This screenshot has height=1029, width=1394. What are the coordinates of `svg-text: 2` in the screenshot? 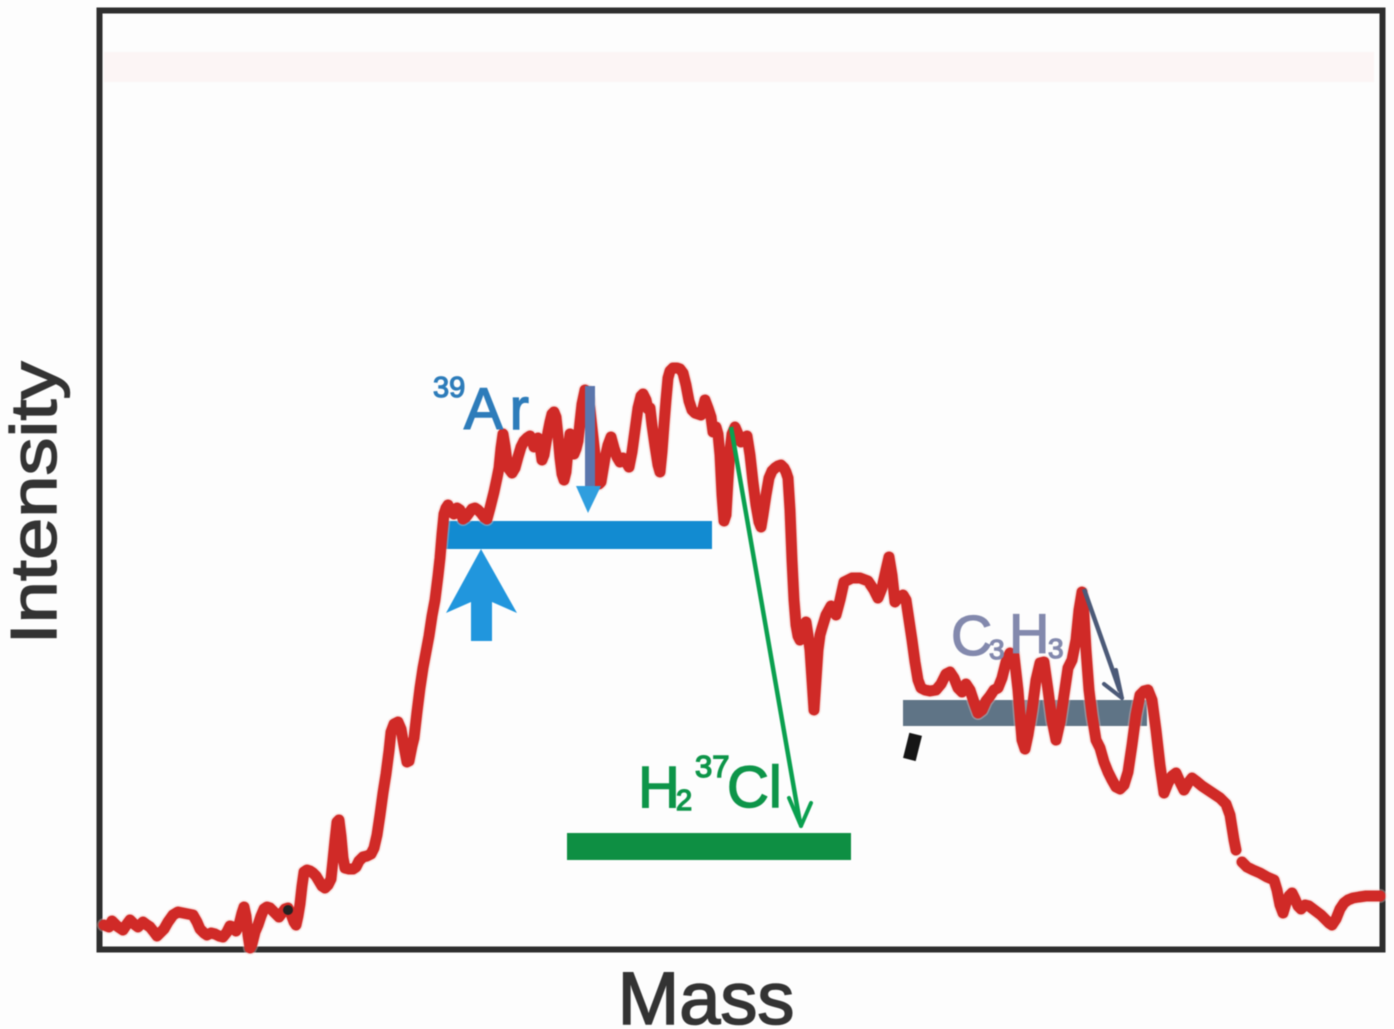 It's located at (684, 801).